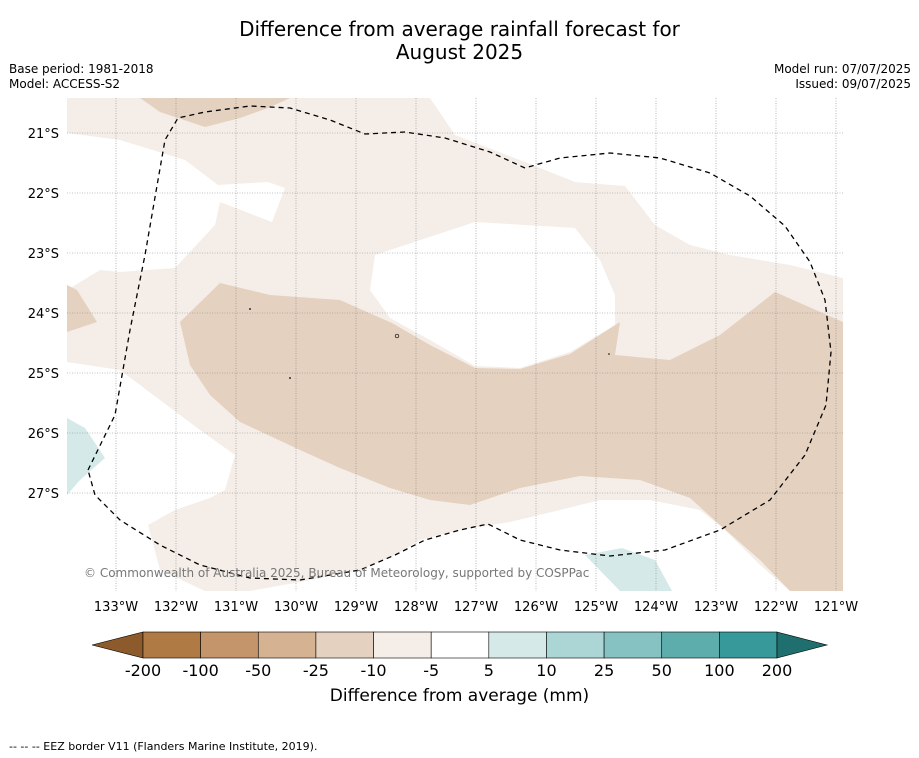 The image size is (919, 758). Describe the element at coordinates (143, 670) in the screenshot. I see `colorbar-tick-label: -200` at that location.